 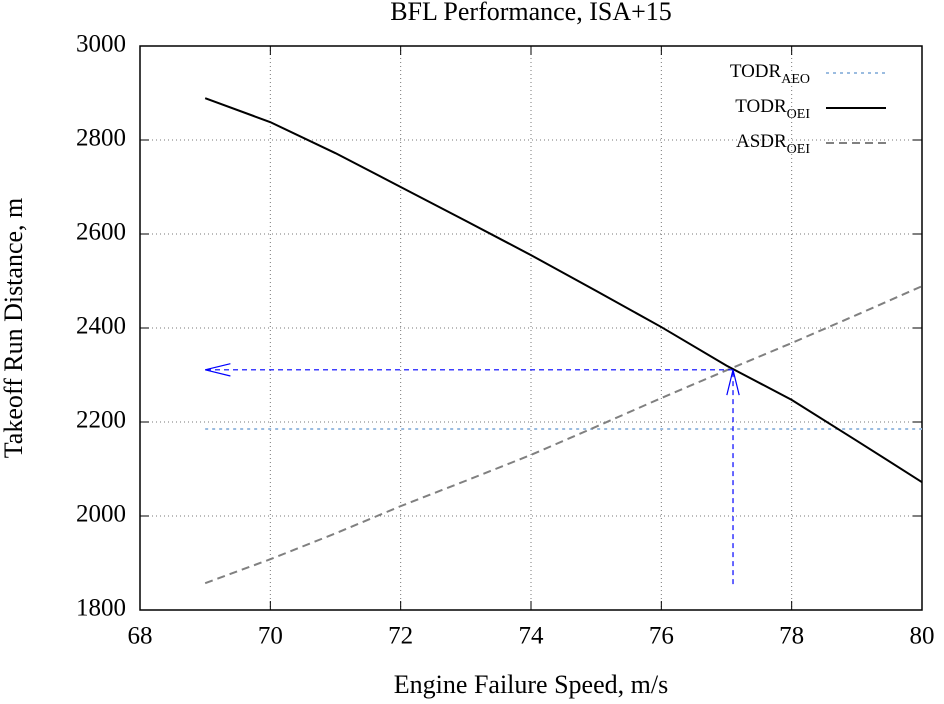 I want to click on legend-label: ASDROEI, so click(x=773, y=144).